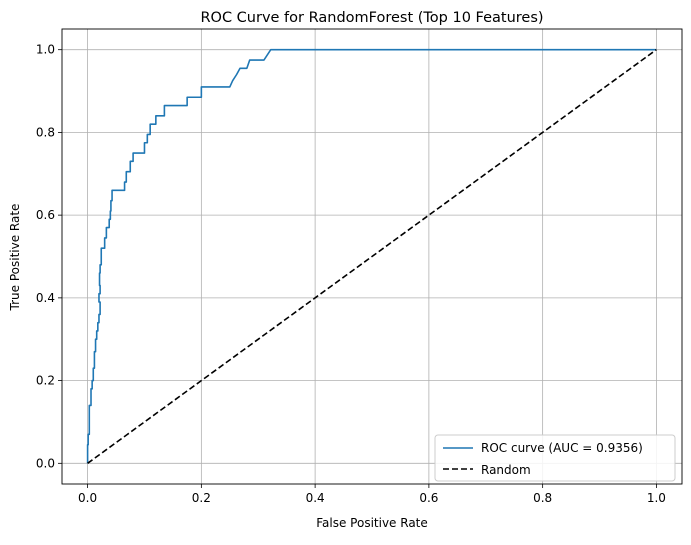  I want to click on x-tick-label: 0.2, so click(201, 498).